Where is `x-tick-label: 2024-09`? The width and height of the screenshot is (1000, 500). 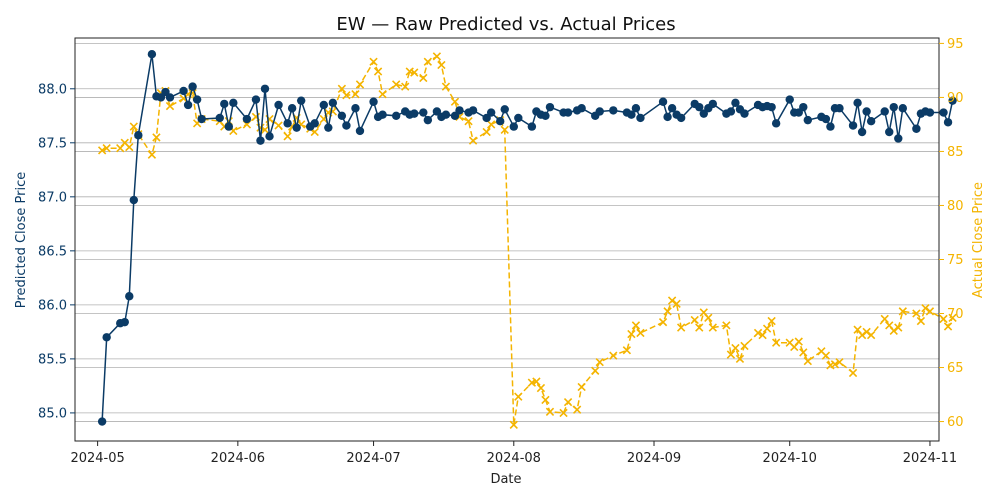
x-tick-label: 2024-09 is located at coordinates (654, 458).